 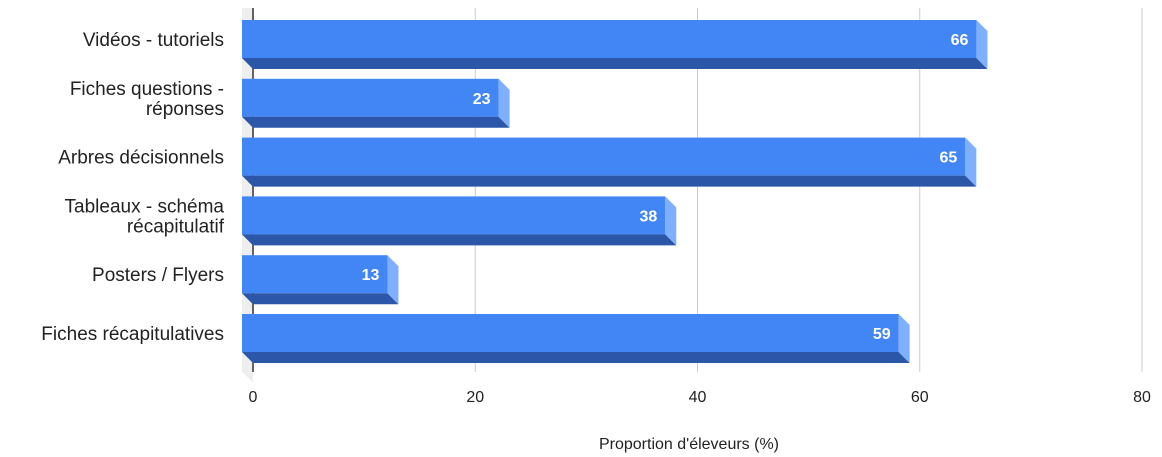 I want to click on bar-group: 13, so click(x=320, y=280).